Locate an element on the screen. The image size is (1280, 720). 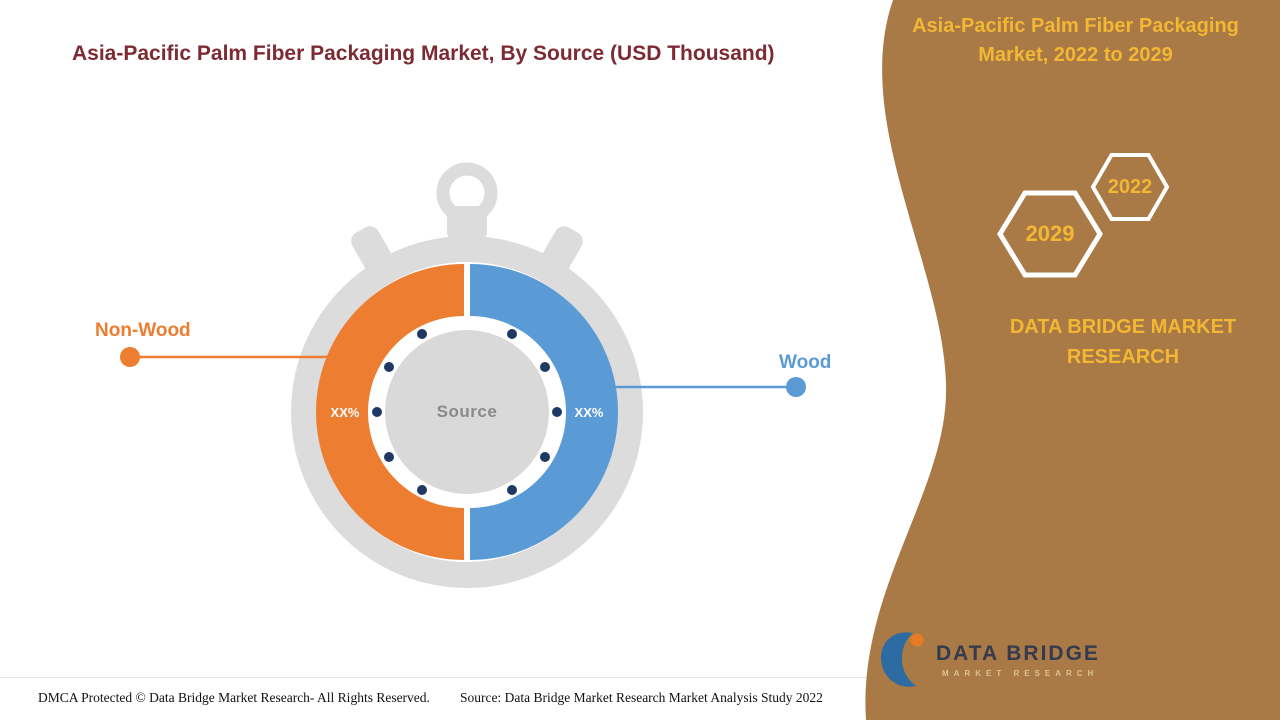
chart-center-label: Source is located at coordinates (467, 411).